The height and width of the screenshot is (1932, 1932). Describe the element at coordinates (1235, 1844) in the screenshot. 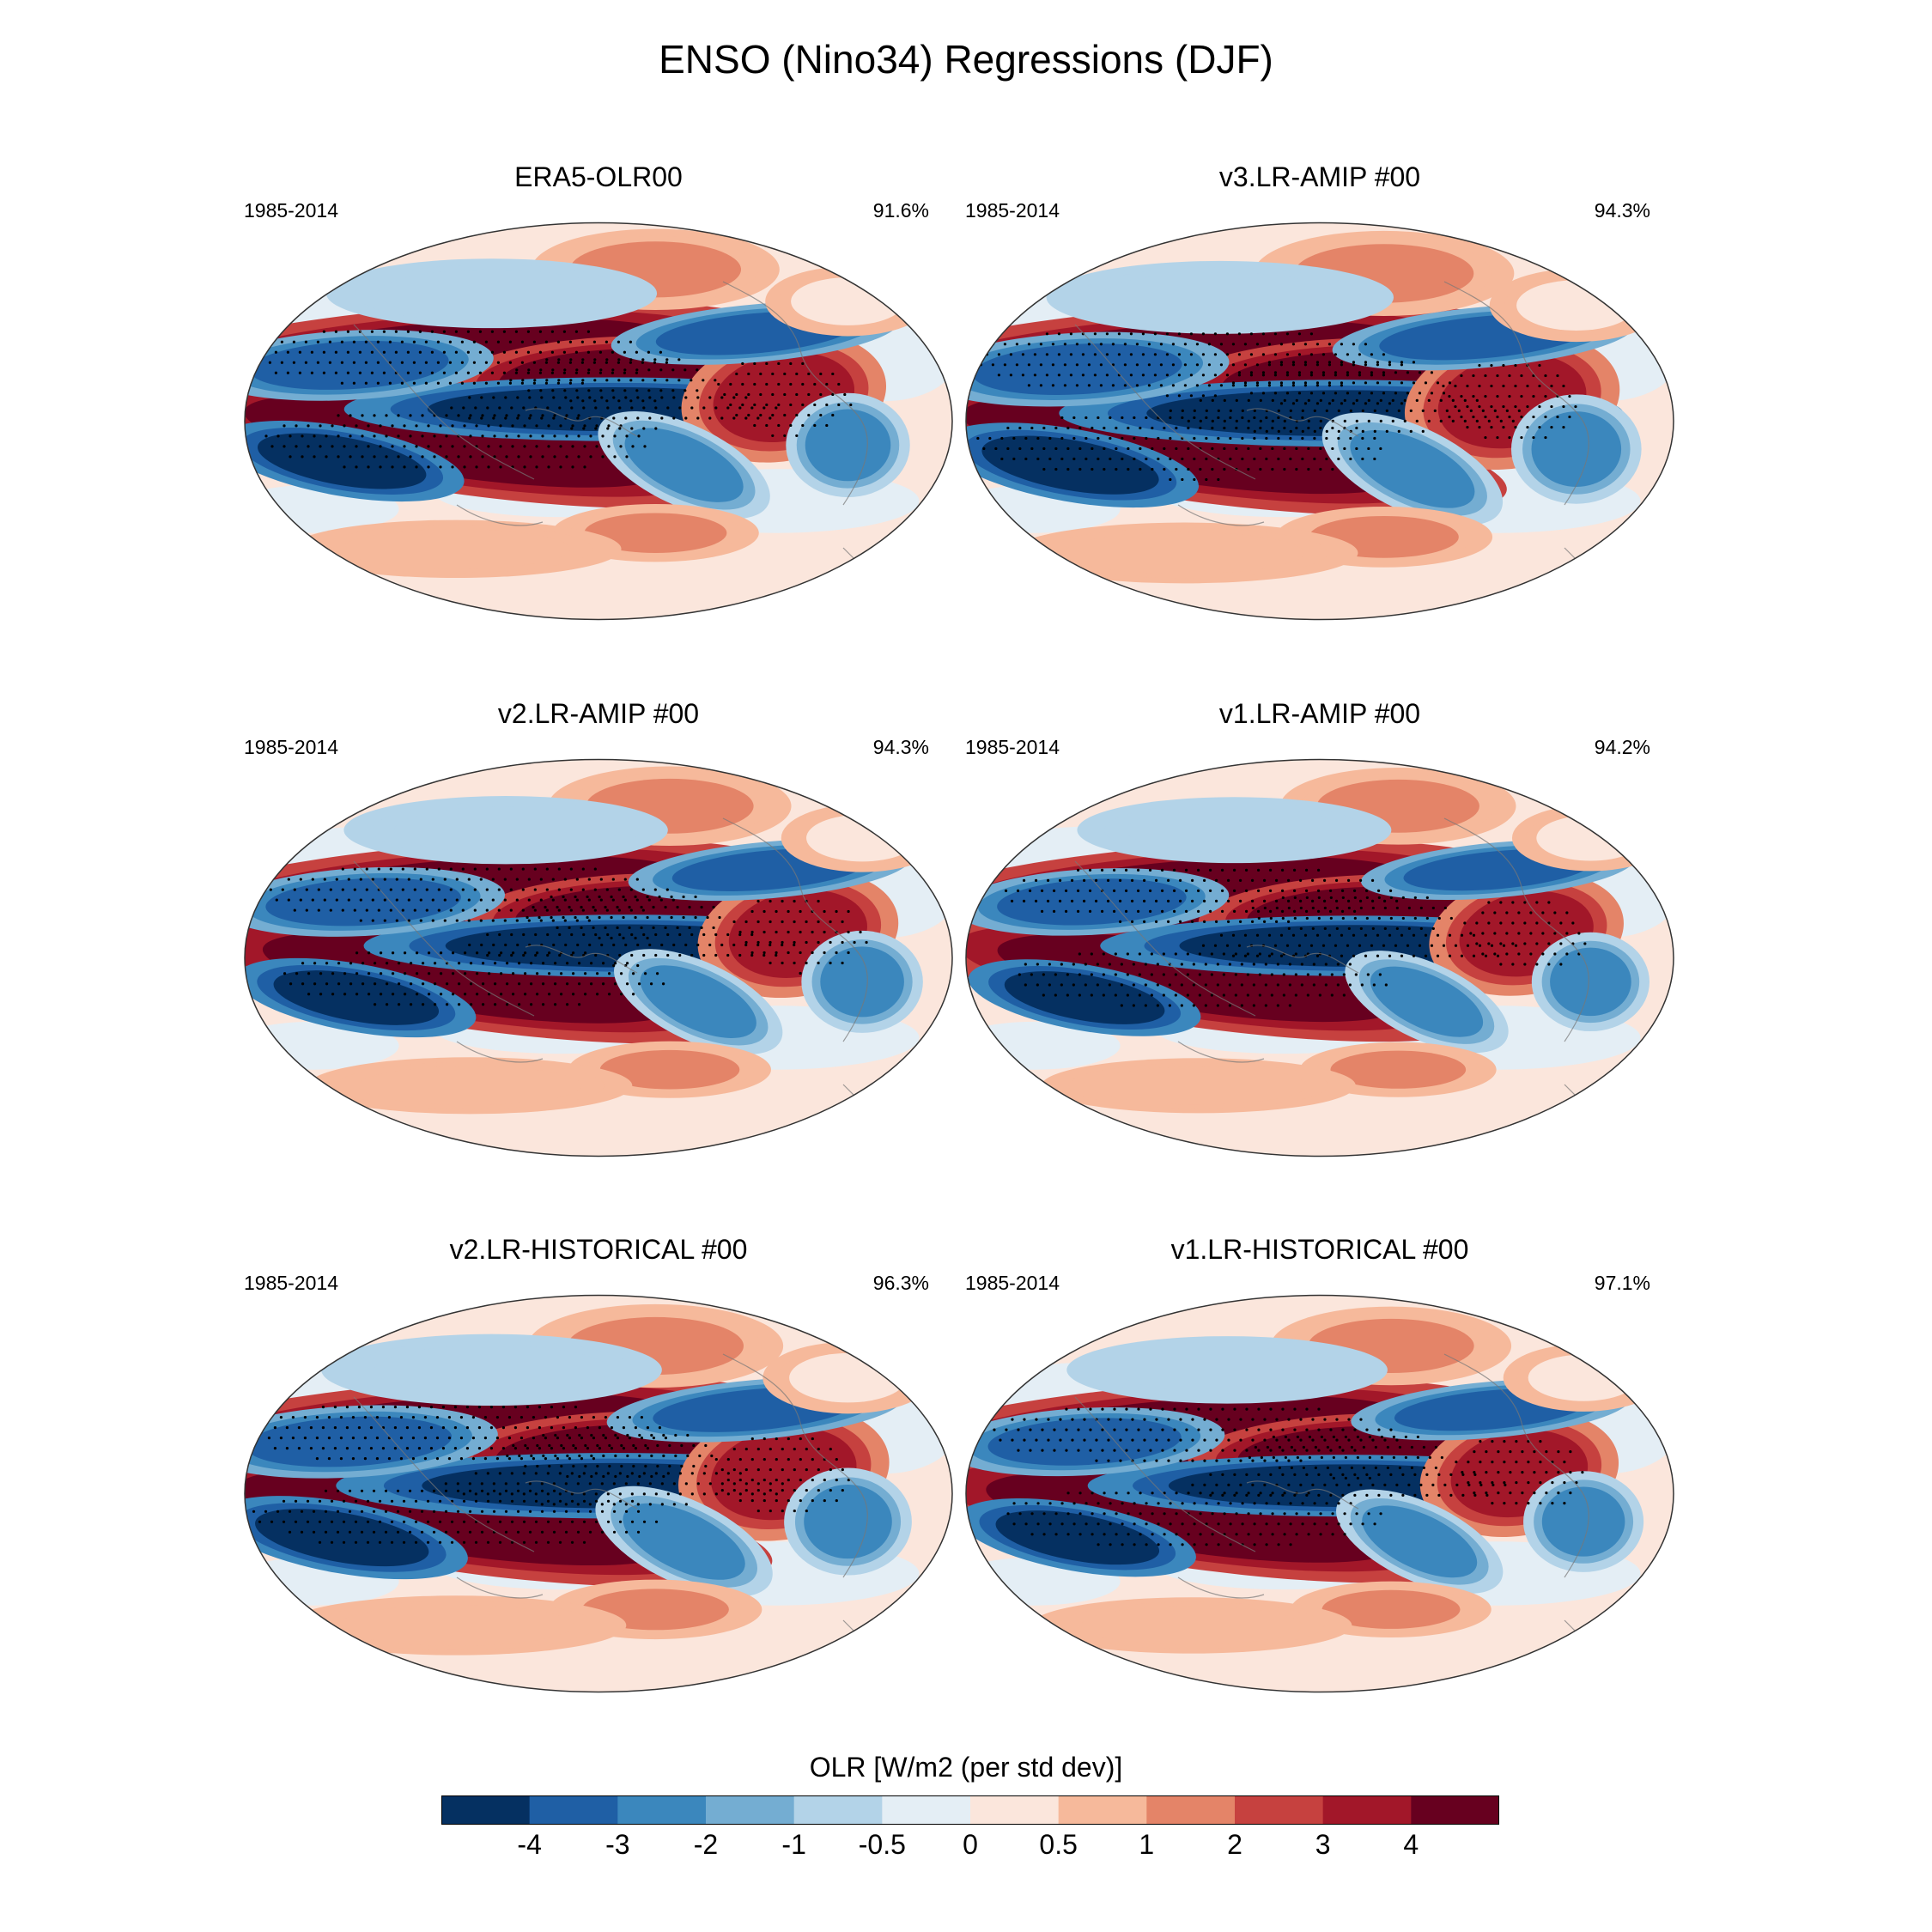

I see `colorbar-tick-label: 2` at that location.